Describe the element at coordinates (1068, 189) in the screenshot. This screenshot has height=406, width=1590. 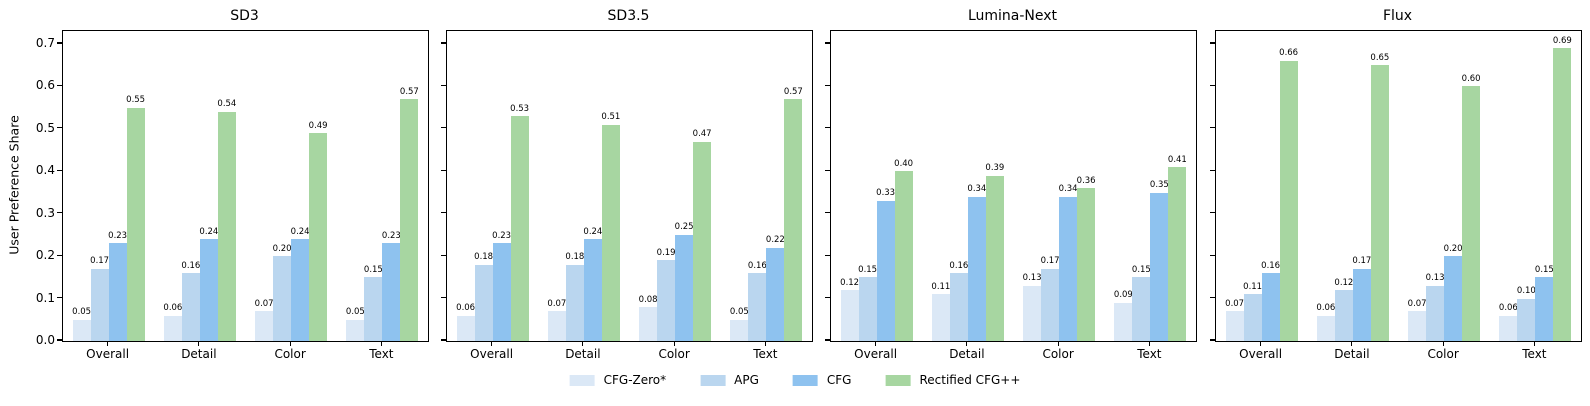
I see `bar-value-label: 0.34` at that location.